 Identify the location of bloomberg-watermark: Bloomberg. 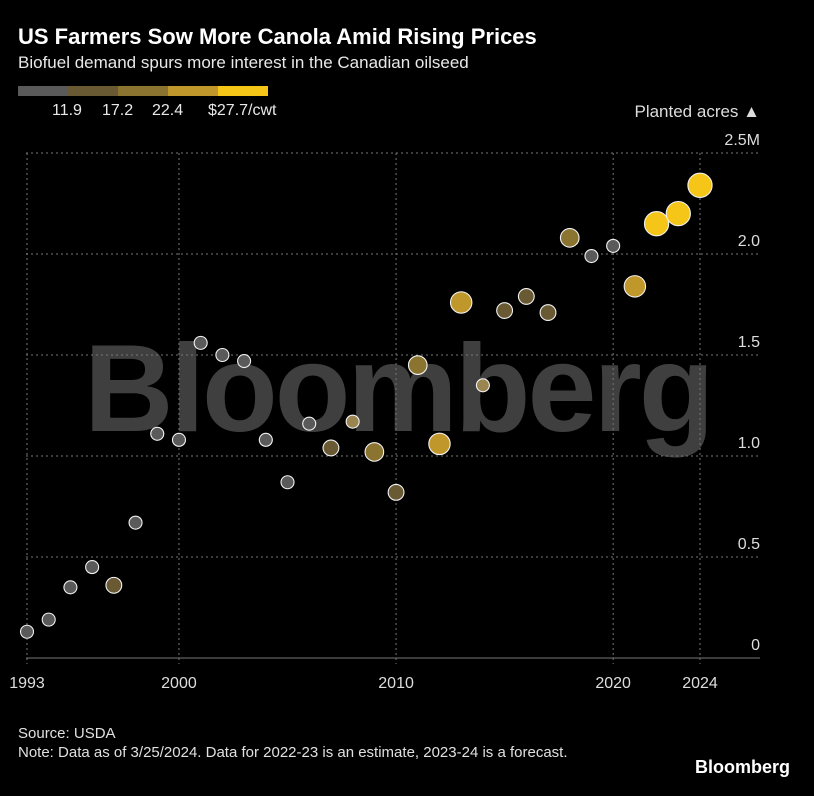
(399, 389).